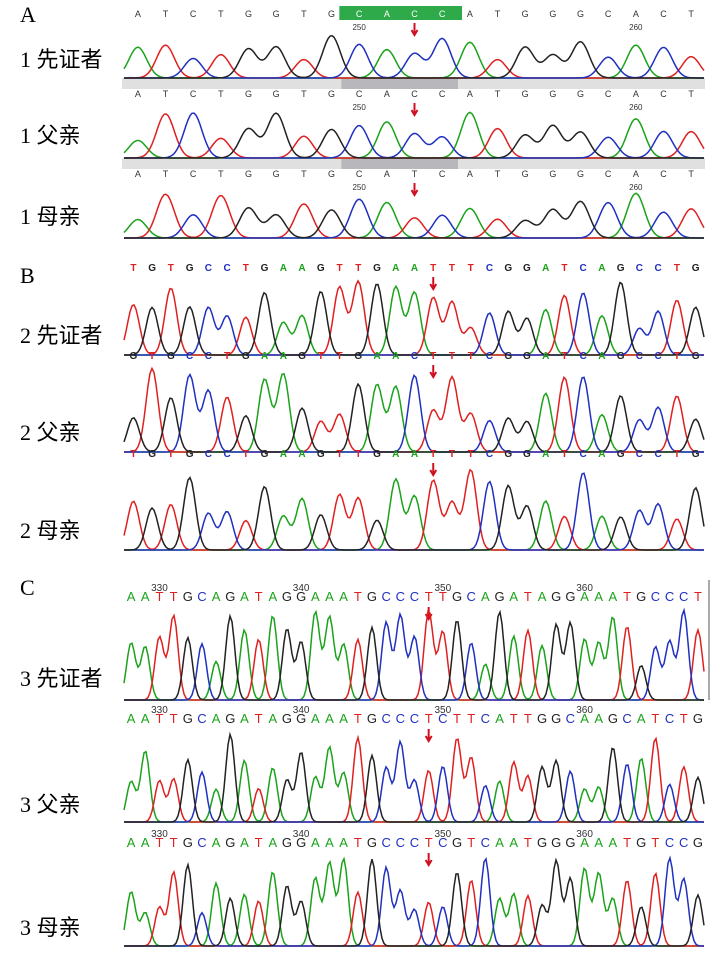 The height and width of the screenshot is (959, 725). Describe the element at coordinates (359, 27) in the screenshot. I see `position: 250` at that location.